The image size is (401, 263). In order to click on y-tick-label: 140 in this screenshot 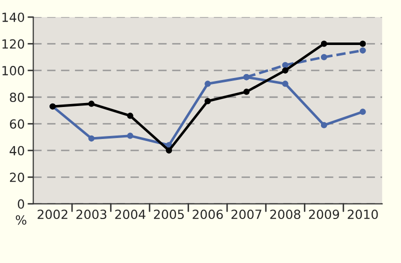, I will do `click(13, 17)`.